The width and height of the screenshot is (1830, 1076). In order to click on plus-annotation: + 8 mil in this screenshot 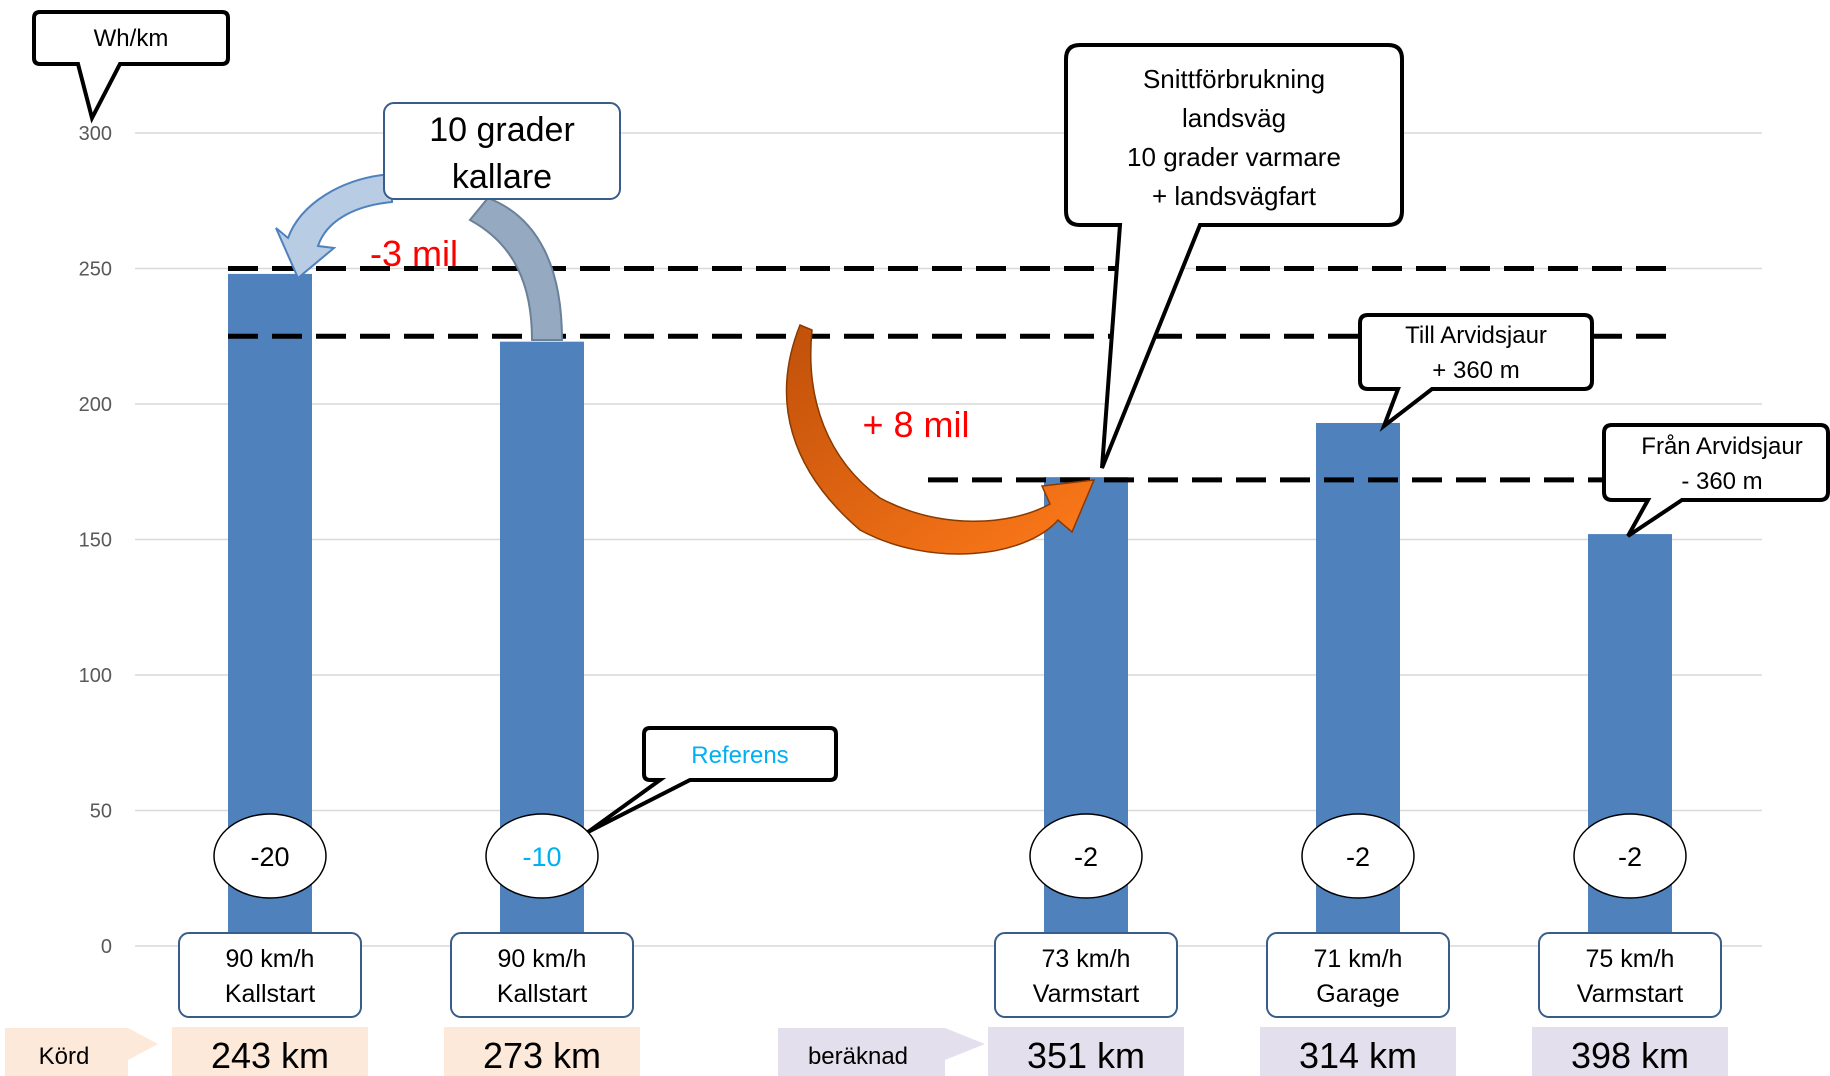, I will do `click(915, 424)`.